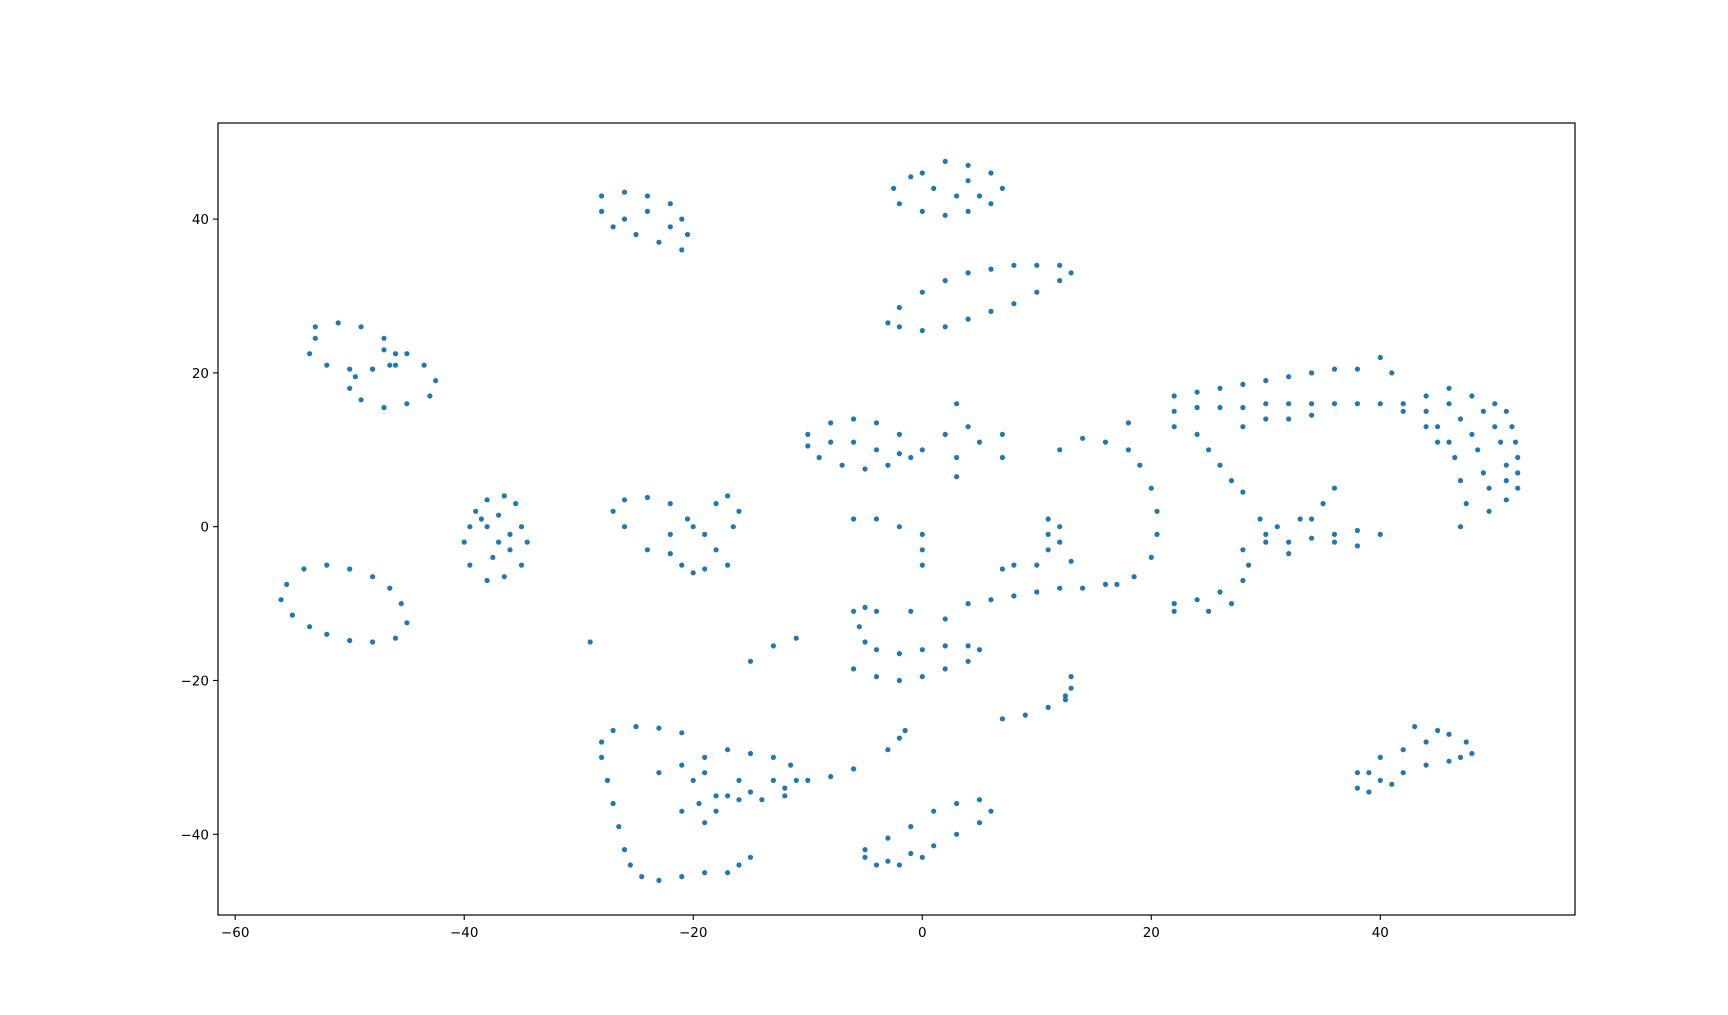  I want to click on x-tick-label: 20, so click(1151, 933).